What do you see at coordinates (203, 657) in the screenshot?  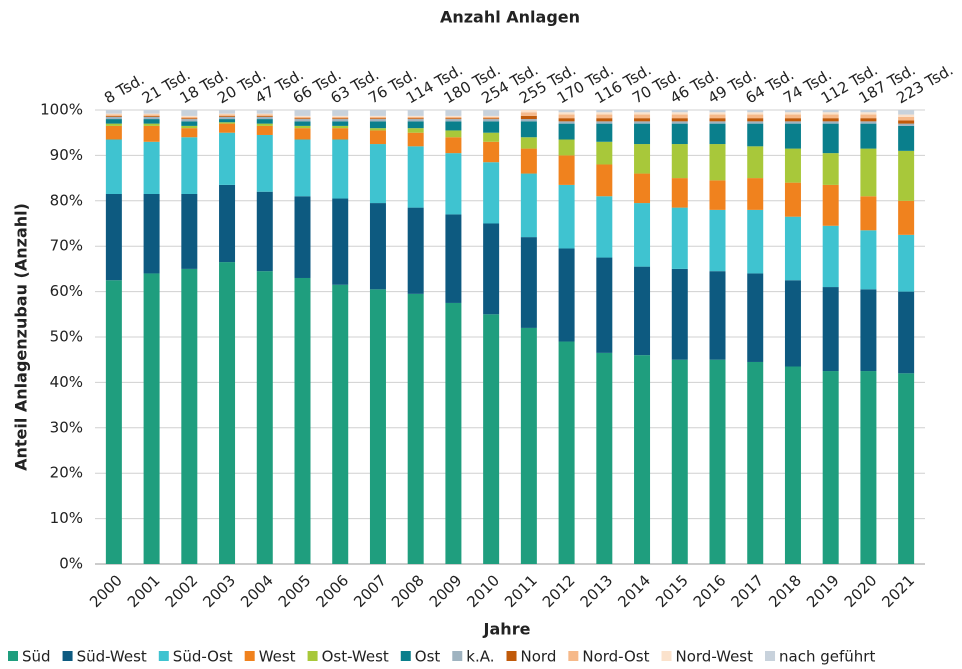 I see `legend-label: Süd-Ost` at bounding box center [203, 657].